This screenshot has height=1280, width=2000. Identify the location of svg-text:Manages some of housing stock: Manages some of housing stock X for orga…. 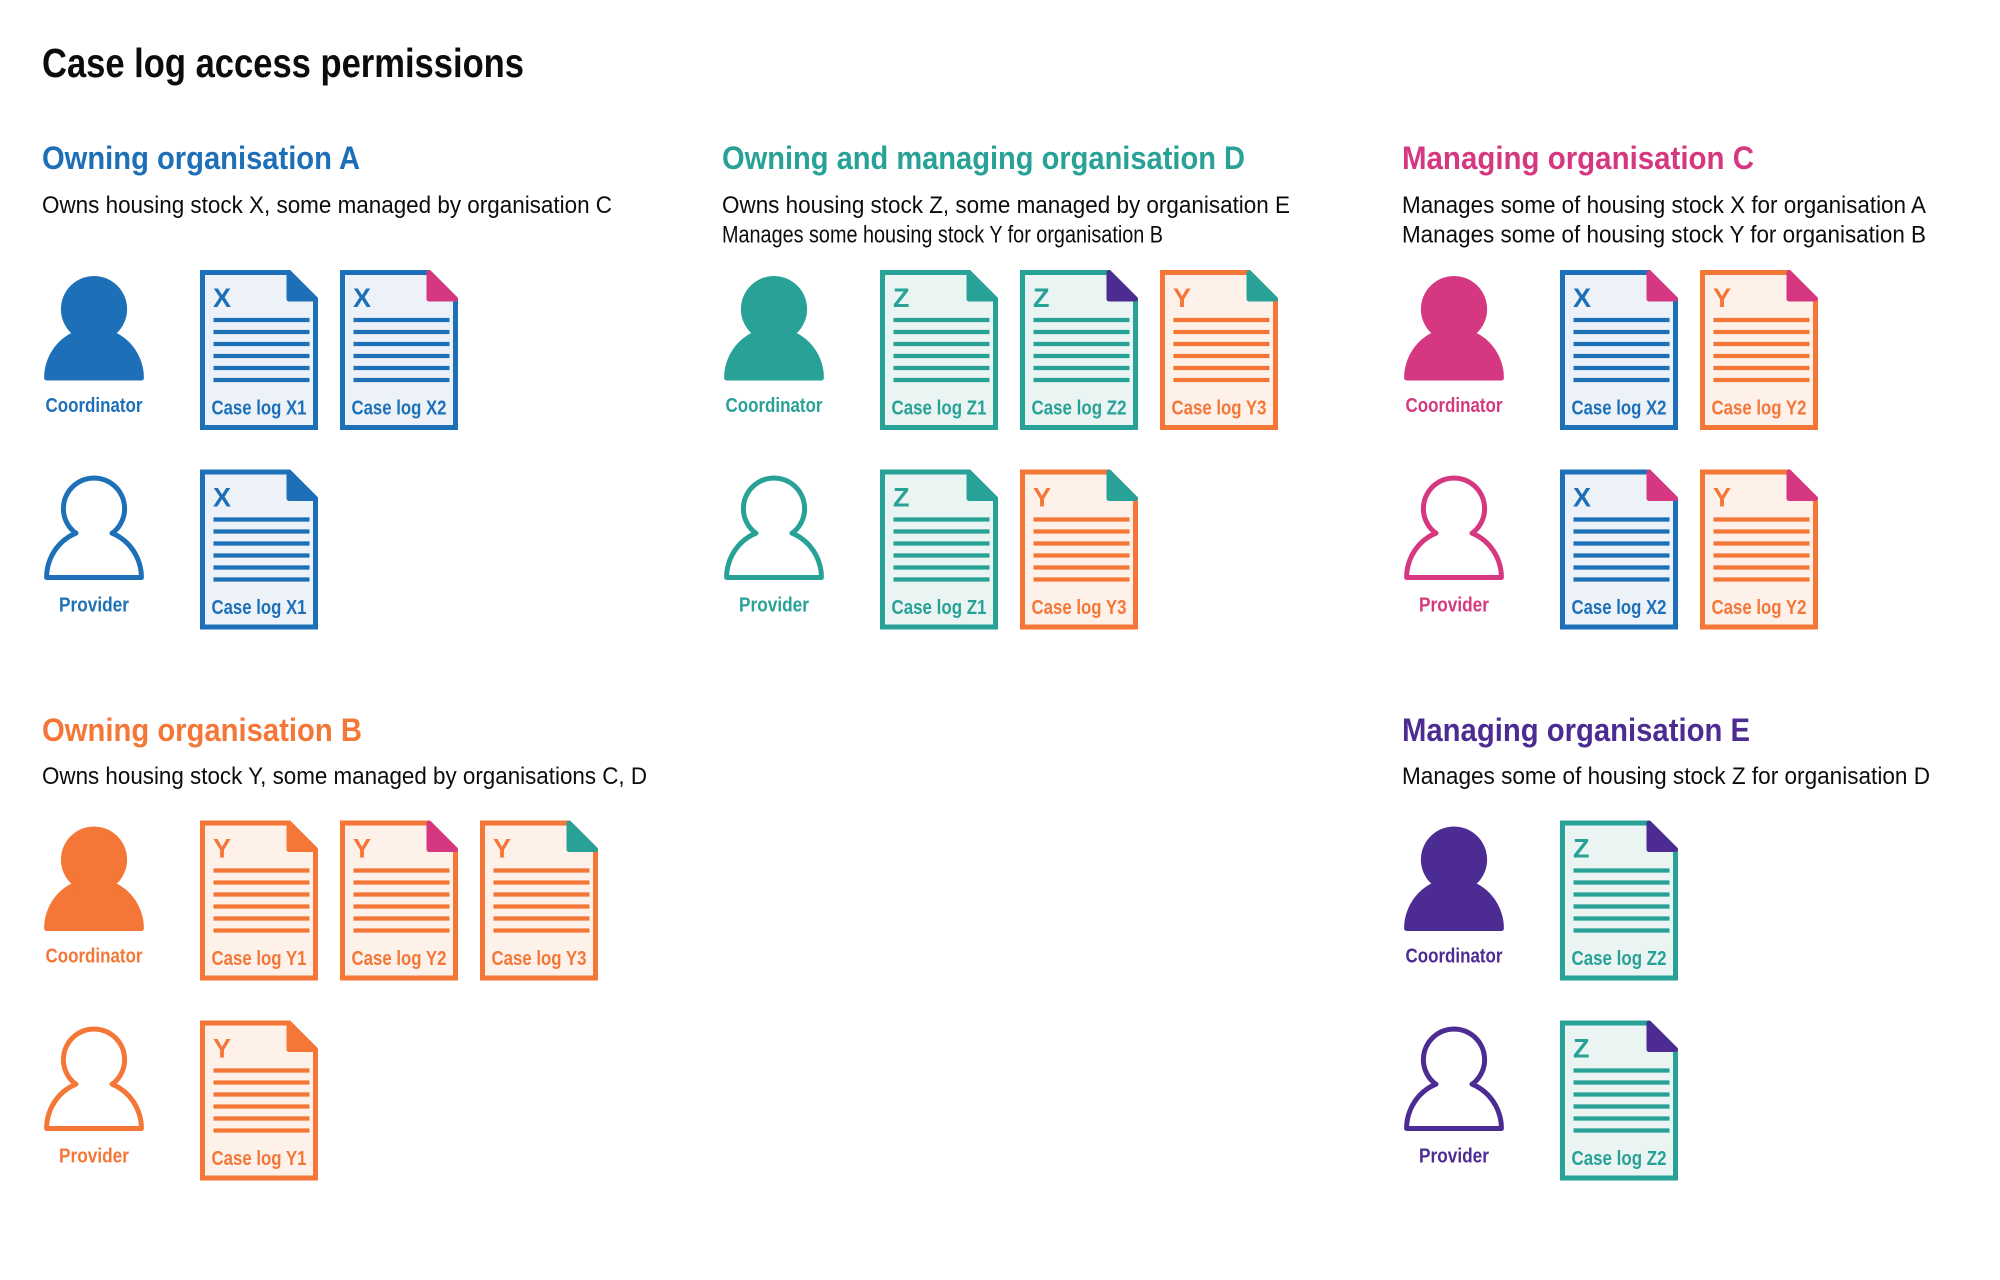
(1664, 205).